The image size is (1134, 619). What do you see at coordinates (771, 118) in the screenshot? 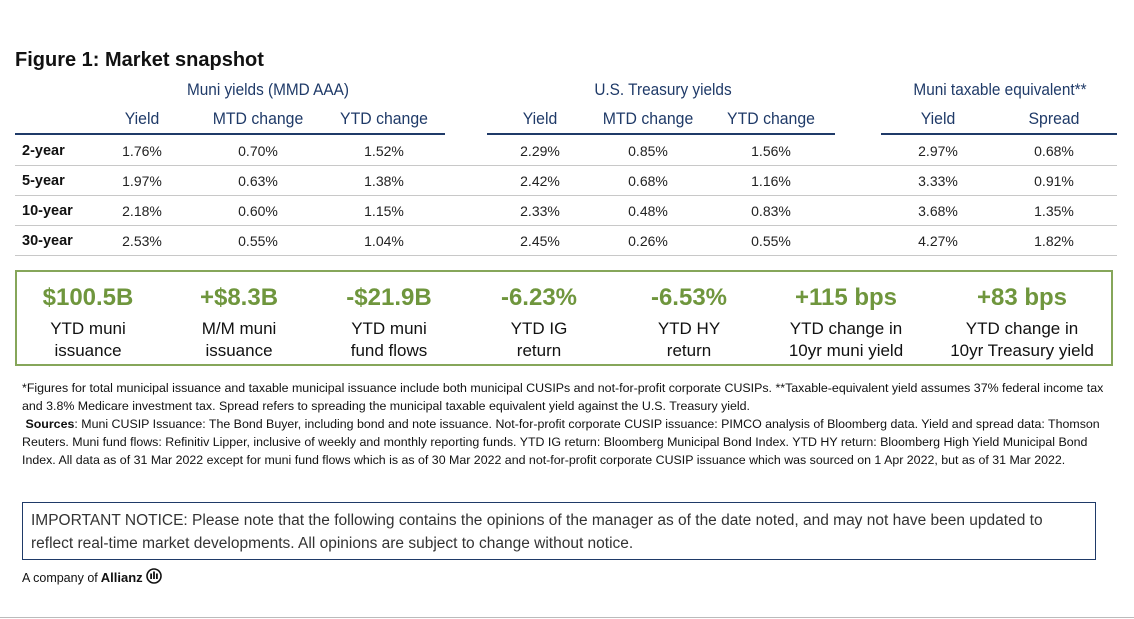
I see `col-header-tsy-ytd: YTD change` at bounding box center [771, 118].